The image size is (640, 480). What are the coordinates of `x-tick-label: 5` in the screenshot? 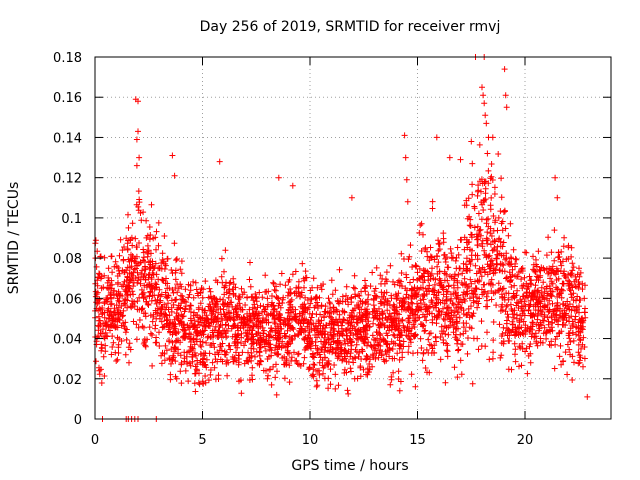 It's located at (202, 440).